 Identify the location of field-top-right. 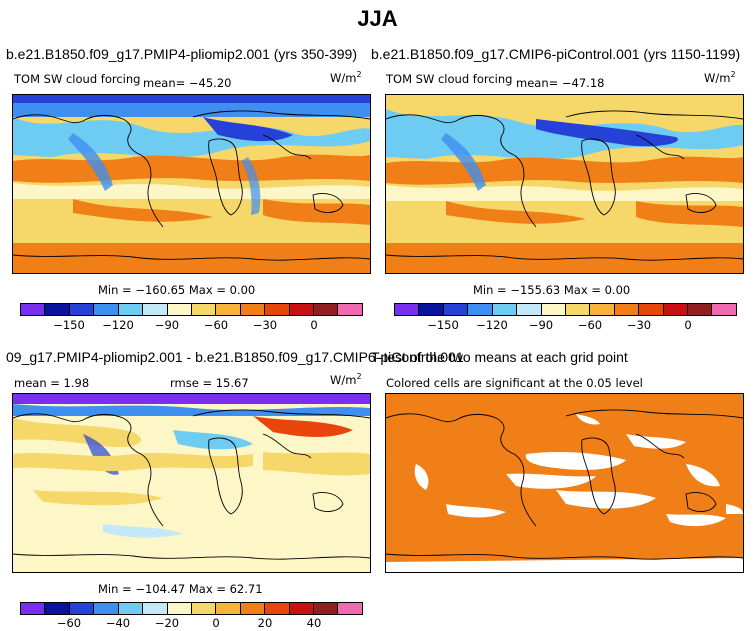
(564, 184).